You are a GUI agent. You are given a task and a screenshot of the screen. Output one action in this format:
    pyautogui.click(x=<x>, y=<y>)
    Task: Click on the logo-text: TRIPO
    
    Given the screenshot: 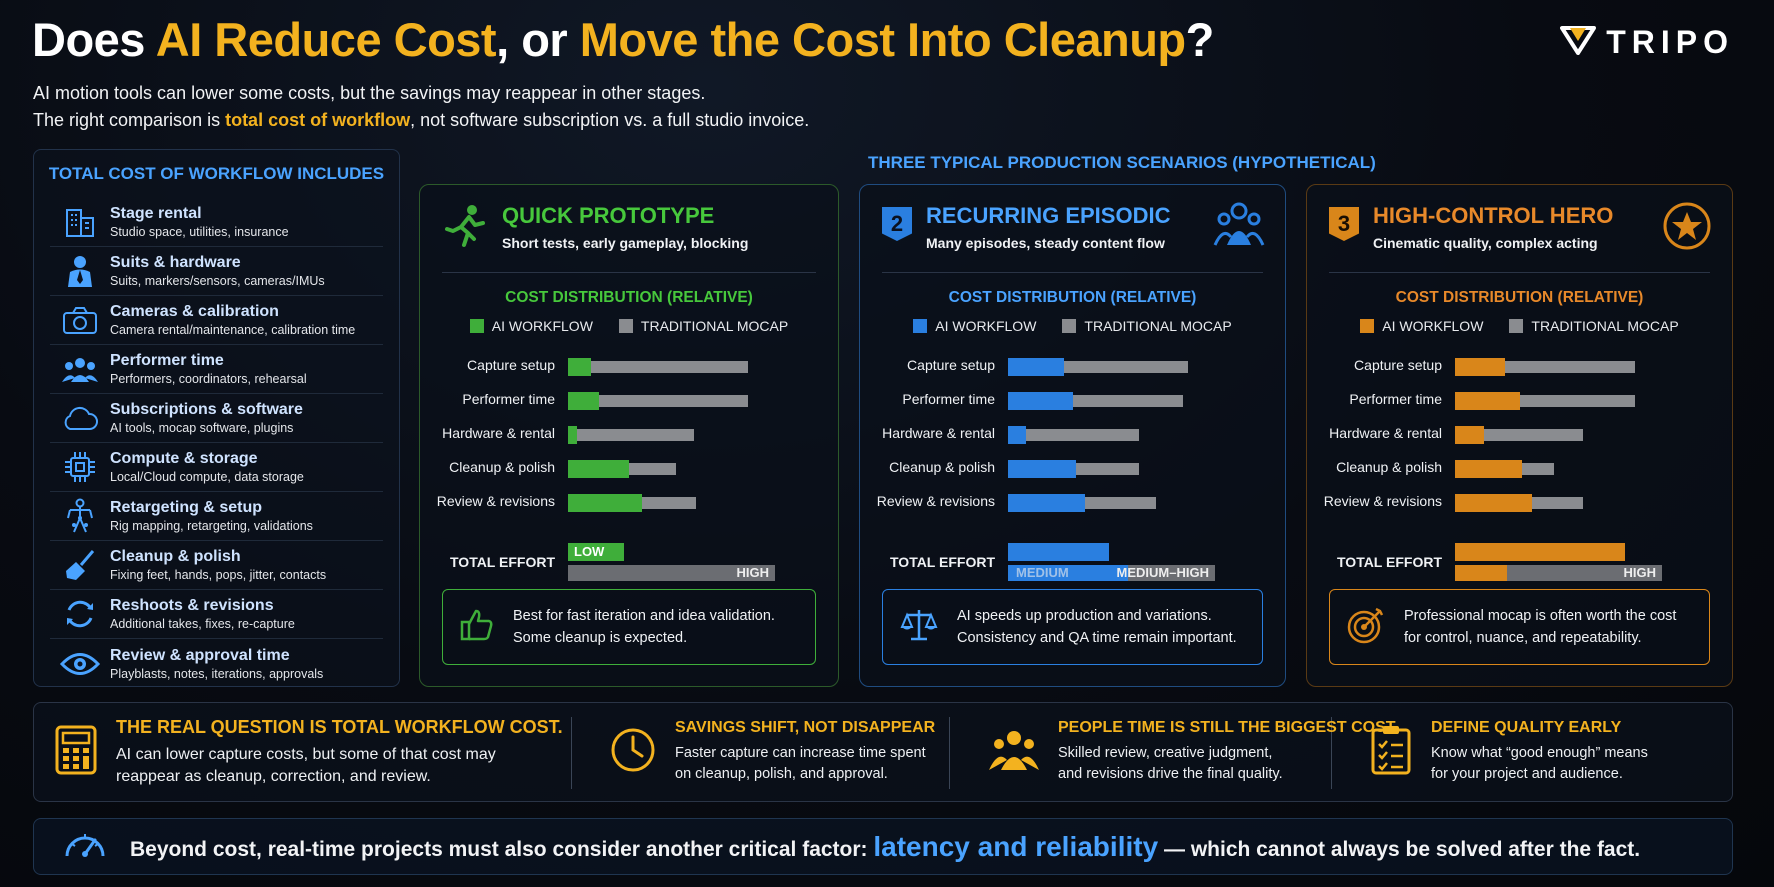 What is the action you would take?
    pyautogui.click(x=1670, y=42)
    